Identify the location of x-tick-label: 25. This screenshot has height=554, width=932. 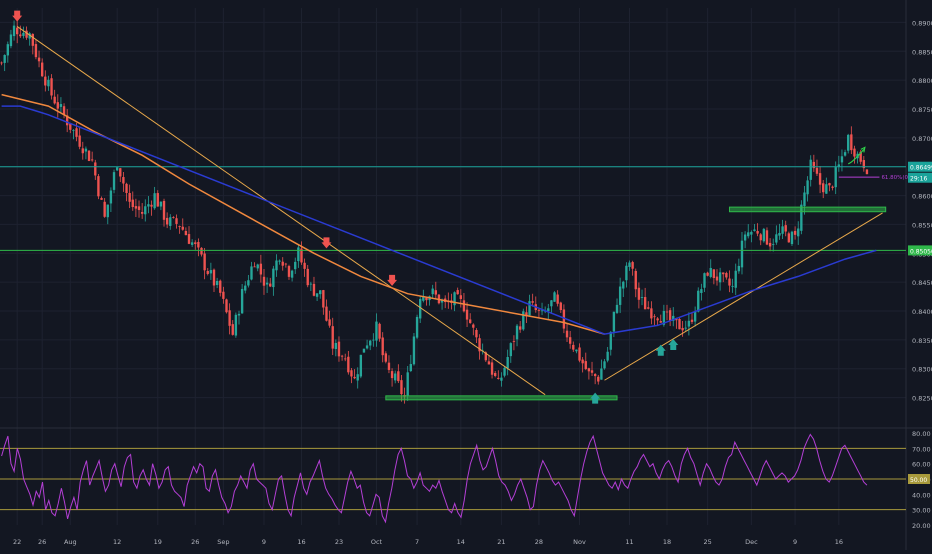
(707, 542).